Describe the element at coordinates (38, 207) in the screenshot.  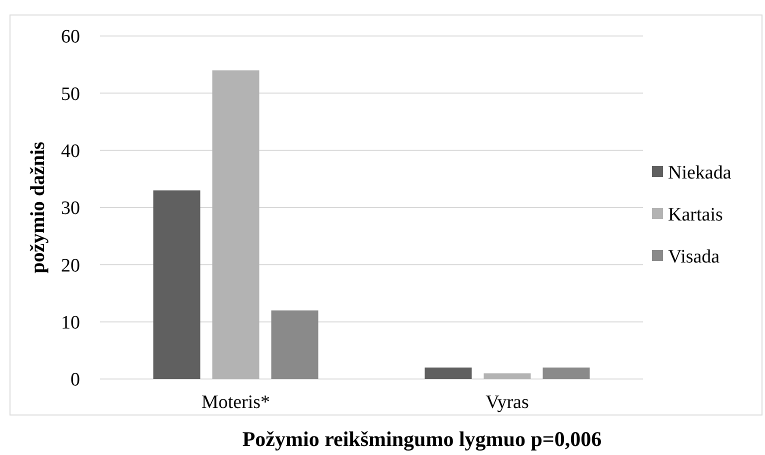
I see `y-axis-title: požymio dažnis` at that location.